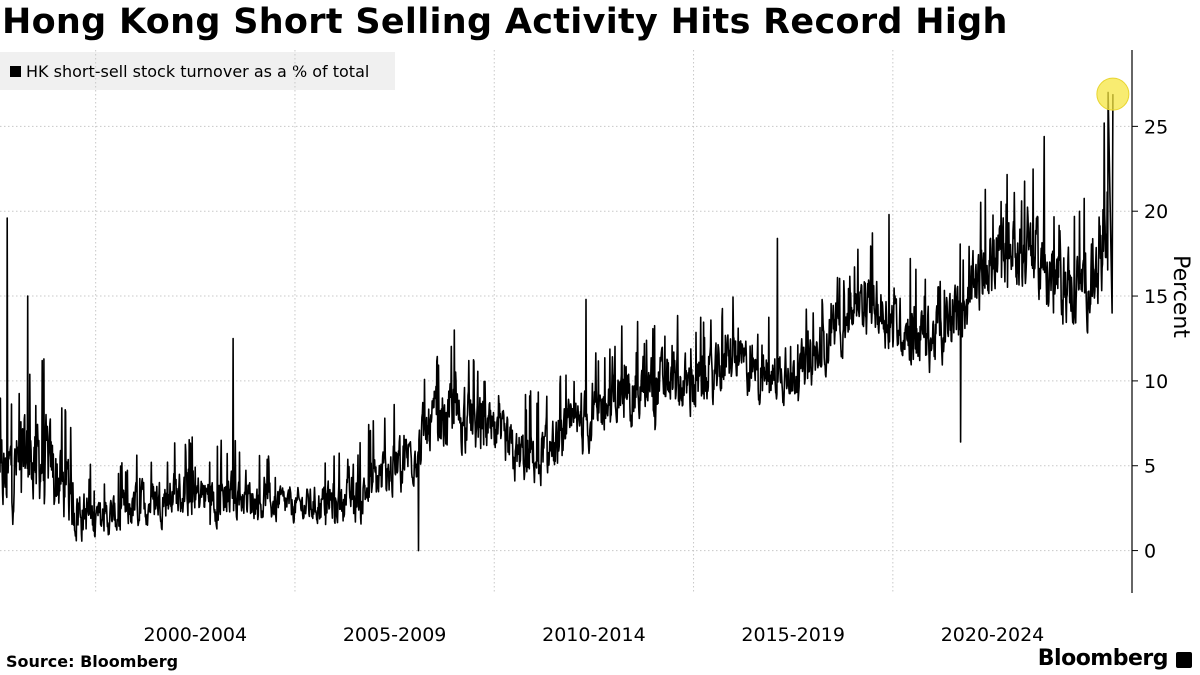  I want to click on y-tick-label: 5, so click(1150, 467).